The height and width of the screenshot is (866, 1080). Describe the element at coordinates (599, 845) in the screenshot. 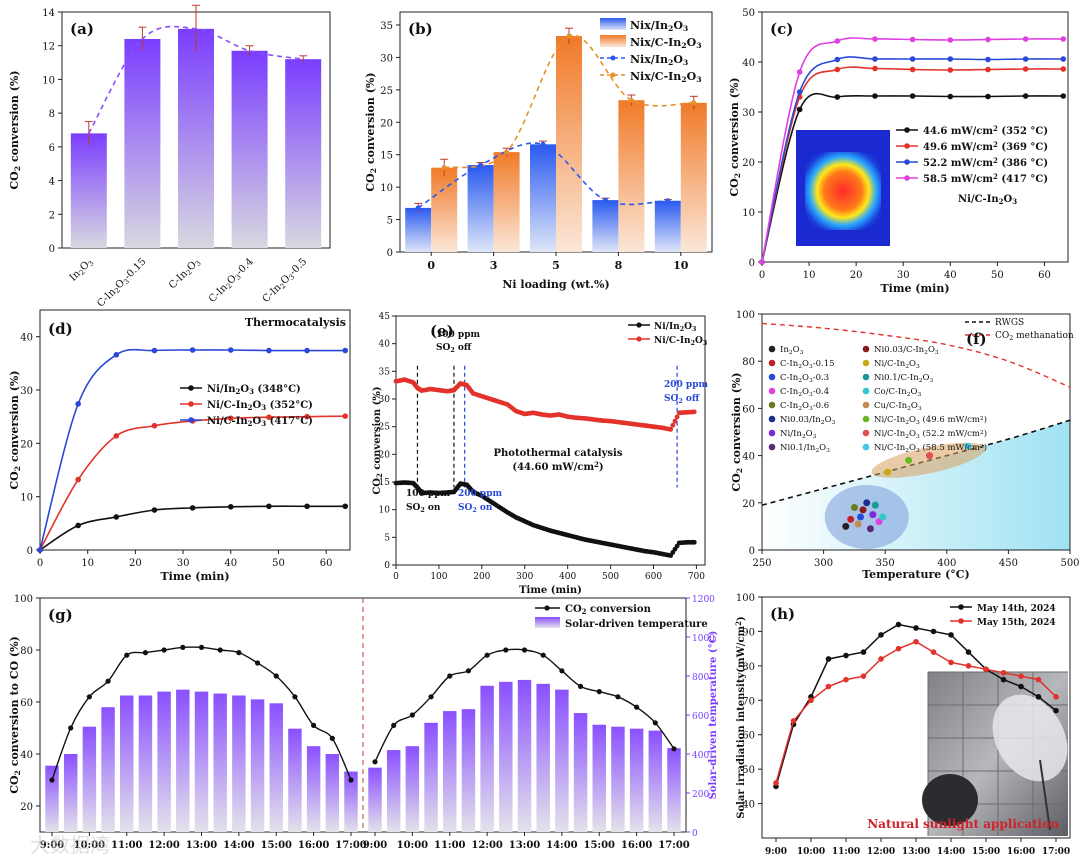

I see `x-tick-label: 15:00` at that location.